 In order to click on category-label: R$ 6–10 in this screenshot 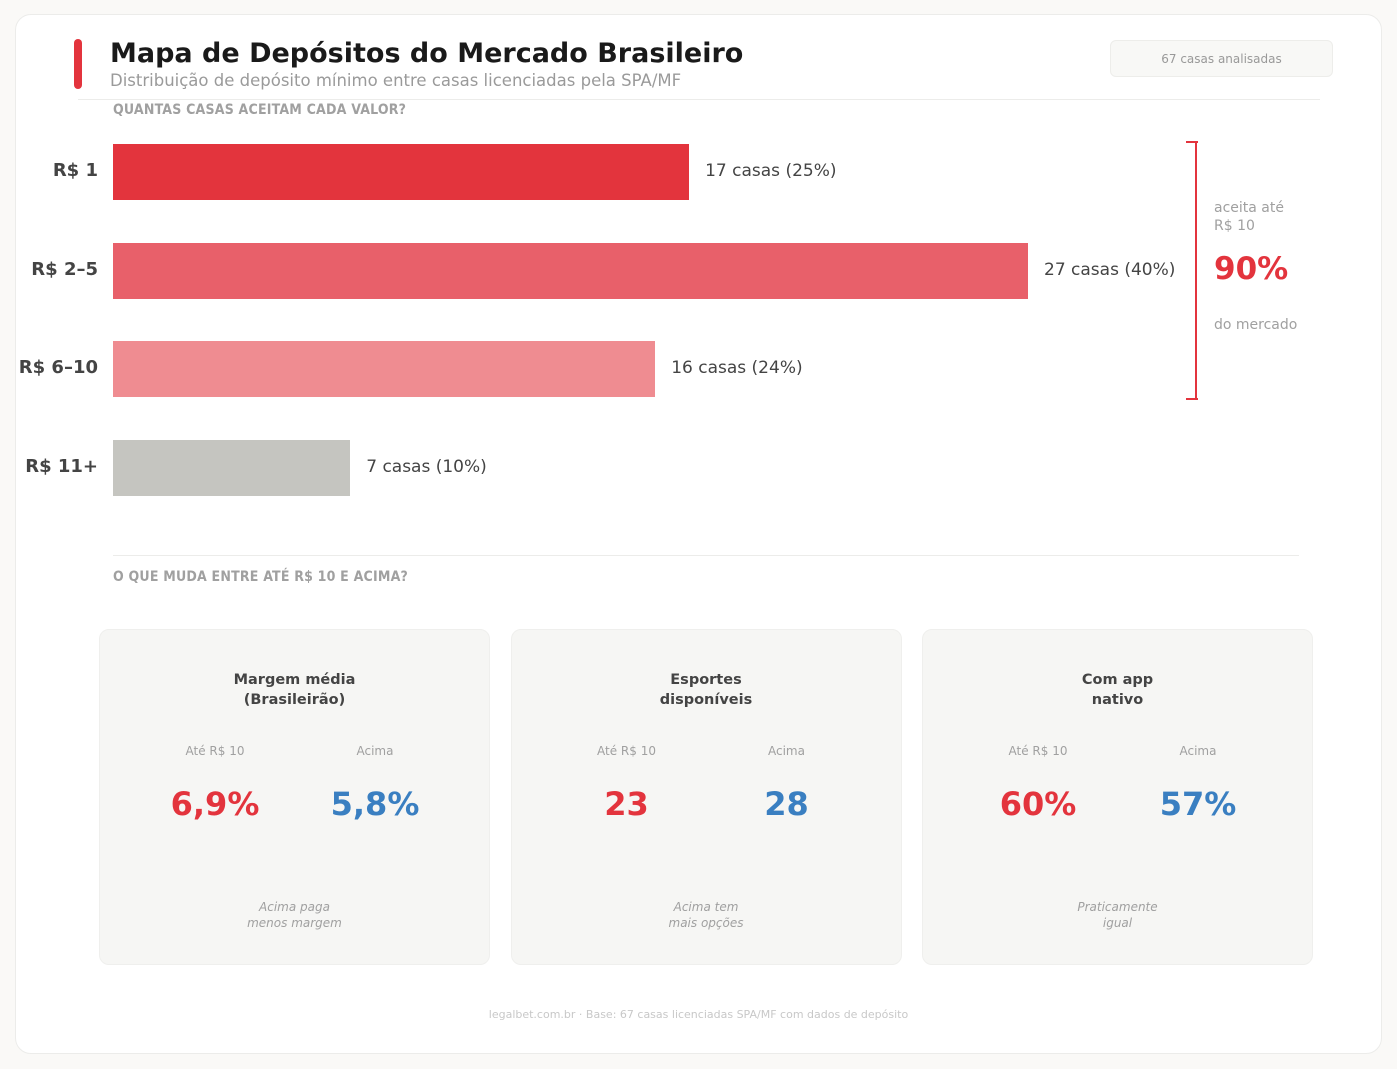, I will do `click(58, 368)`.